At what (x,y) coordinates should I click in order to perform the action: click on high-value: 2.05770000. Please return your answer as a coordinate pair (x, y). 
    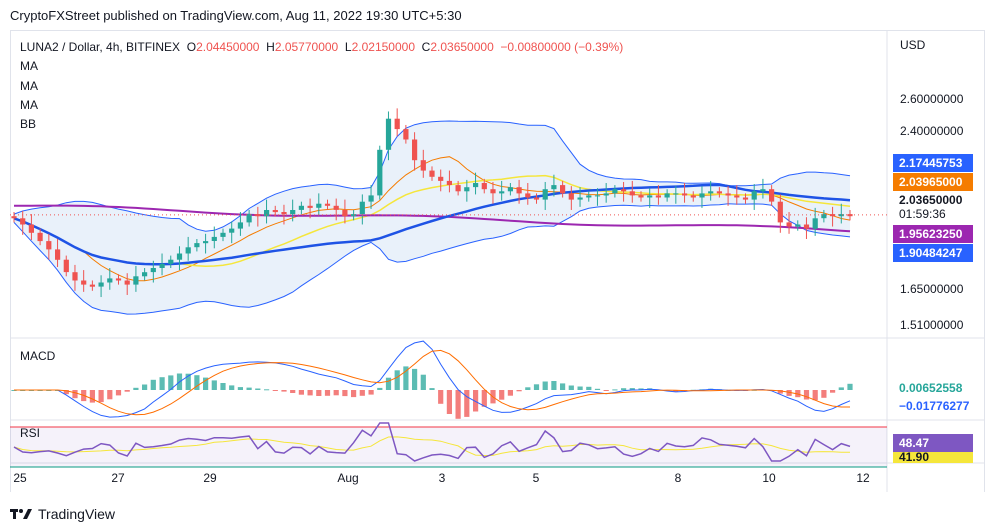
    Looking at the image, I should click on (306, 47).